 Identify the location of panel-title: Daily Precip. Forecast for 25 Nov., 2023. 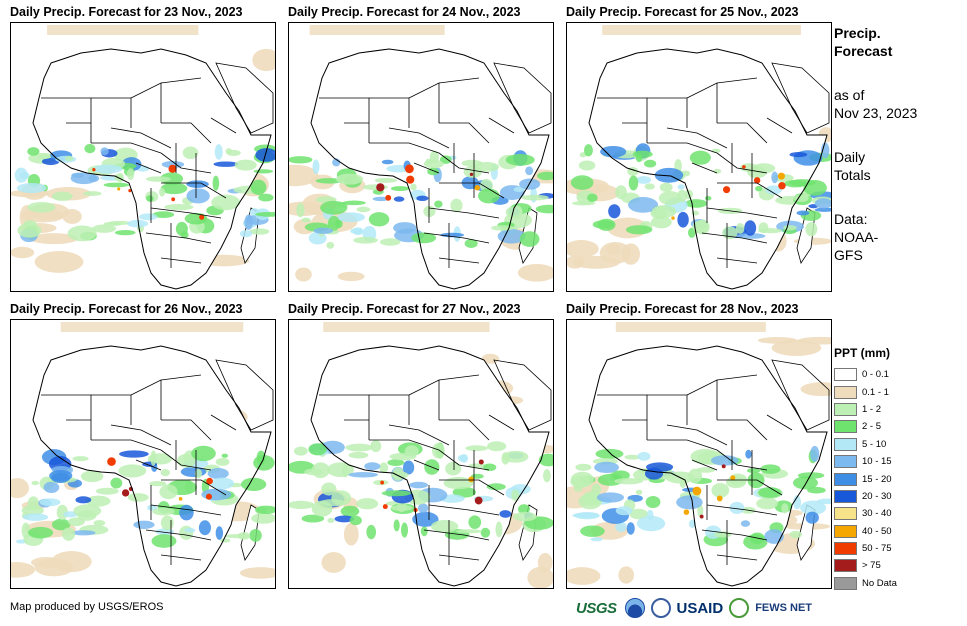
(682, 12).